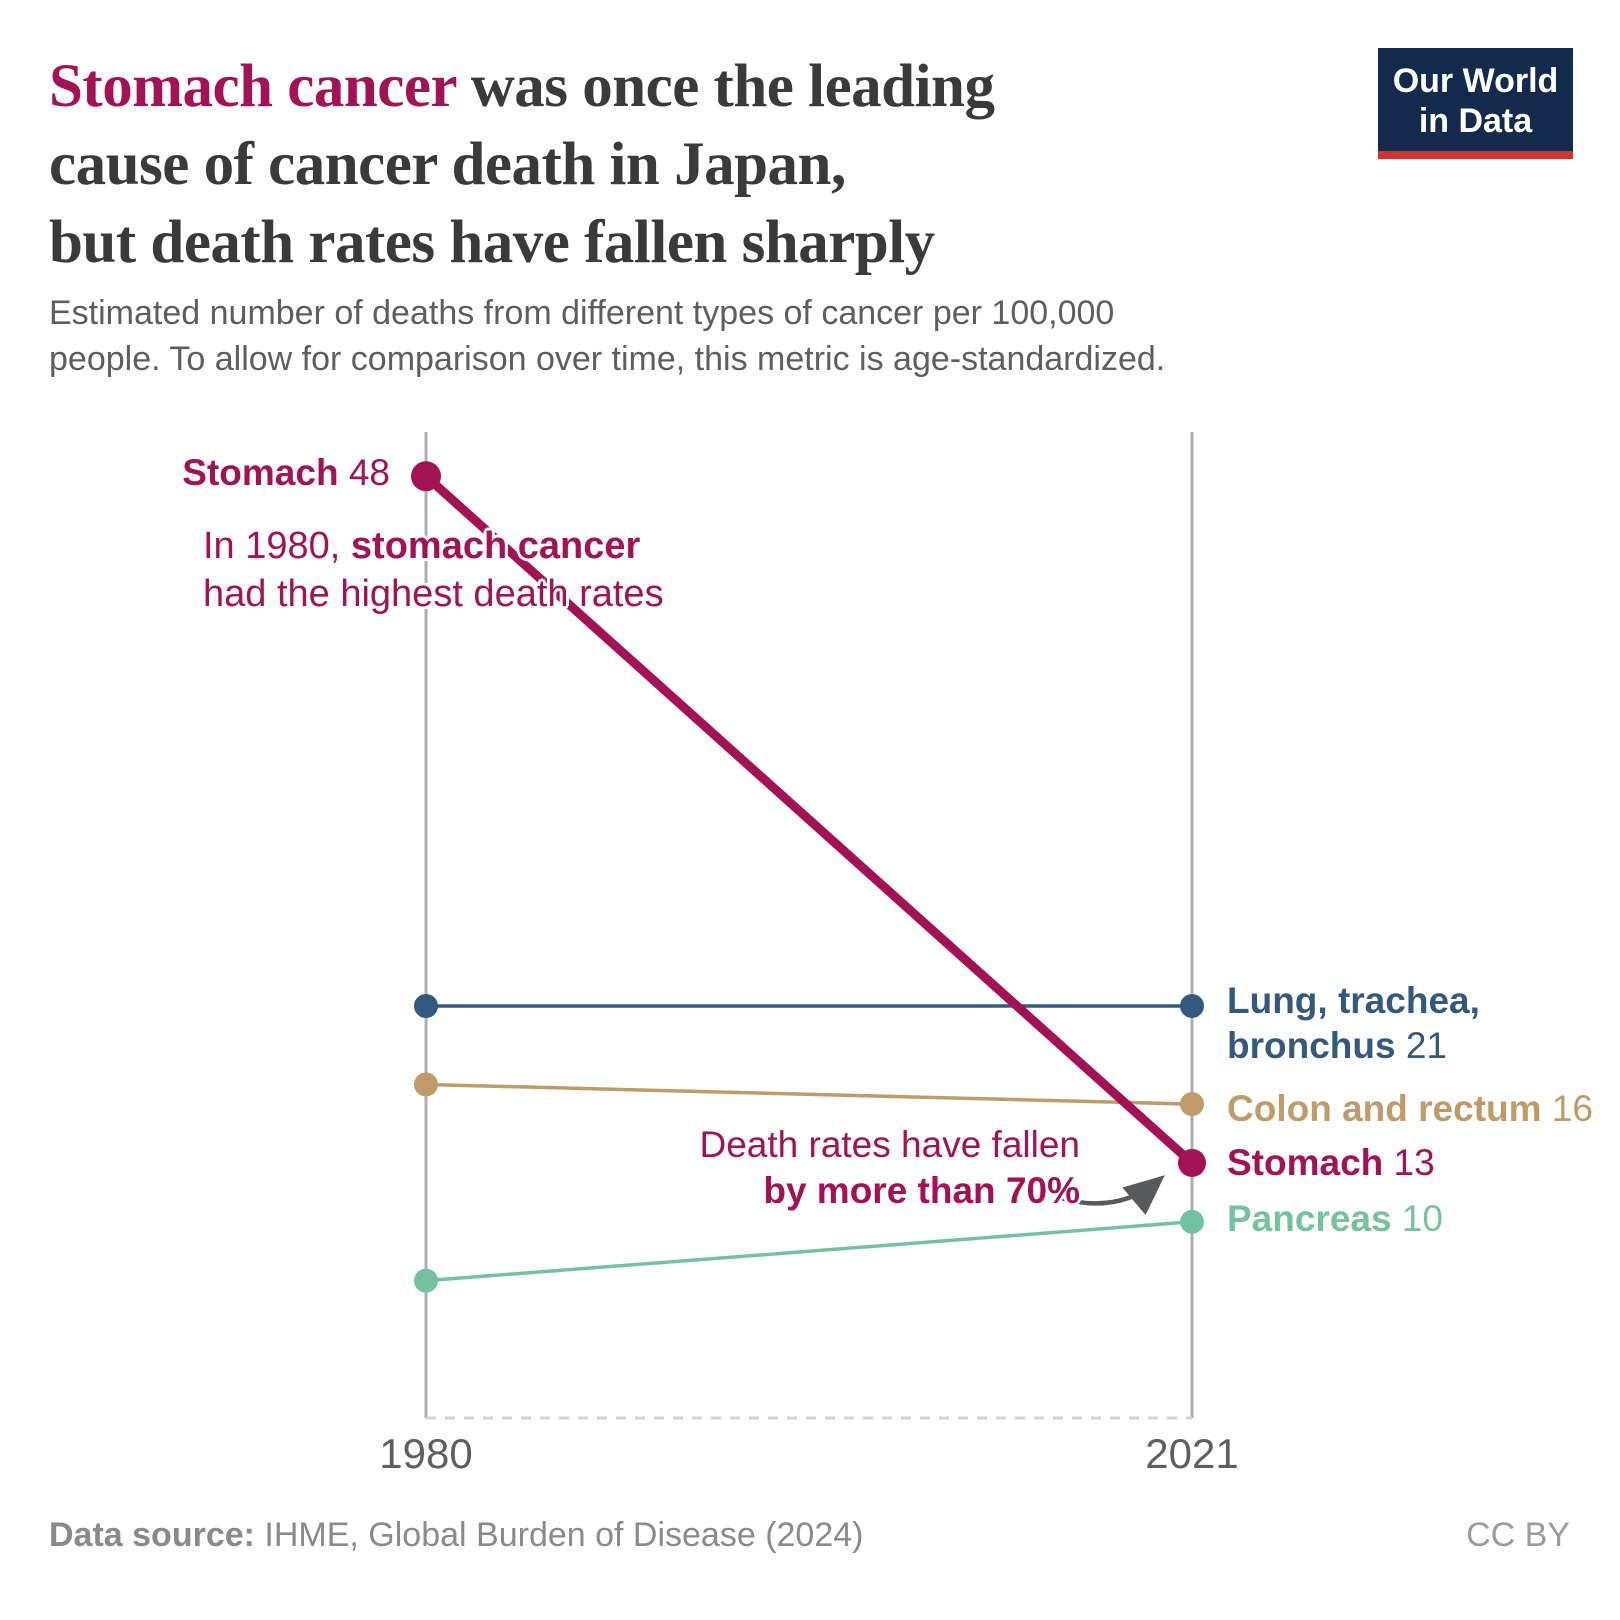 Image resolution: width=1620 pixels, height=1620 pixels. What do you see at coordinates (1305, 1162) in the screenshot?
I see `end-label-stomach-name: Stomach` at bounding box center [1305, 1162].